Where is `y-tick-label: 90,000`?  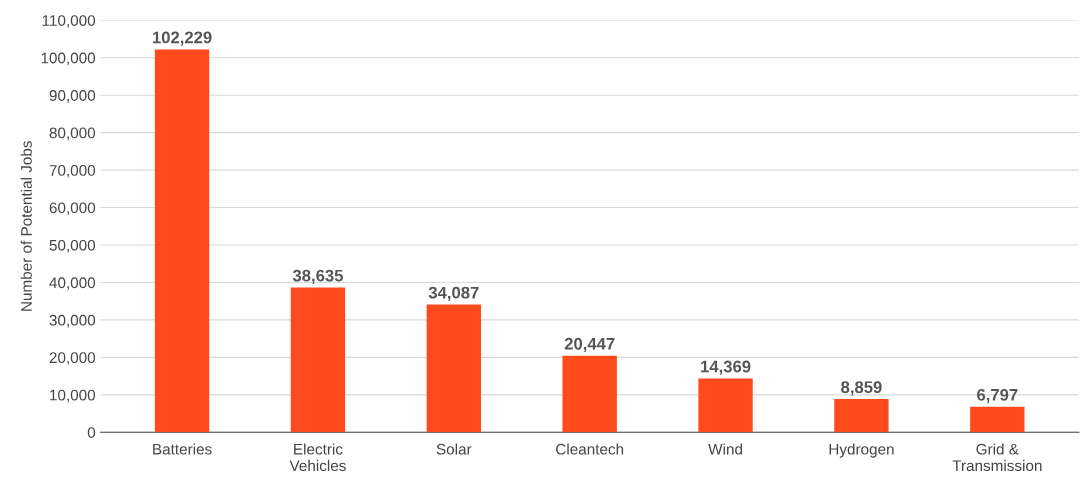 y-tick-label: 90,000 is located at coordinates (72, 96).